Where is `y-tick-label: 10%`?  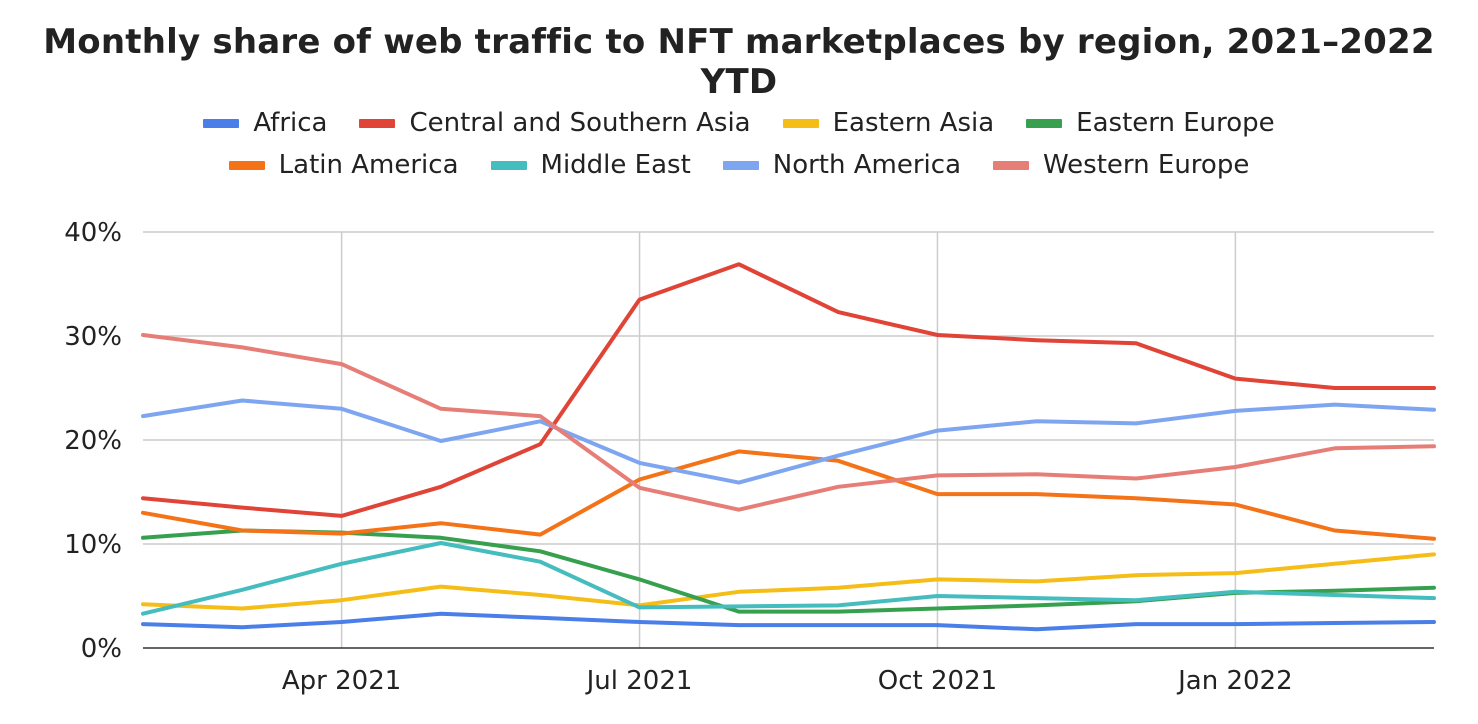 y-tick-label: 10% is located at coordinates (93, 545).